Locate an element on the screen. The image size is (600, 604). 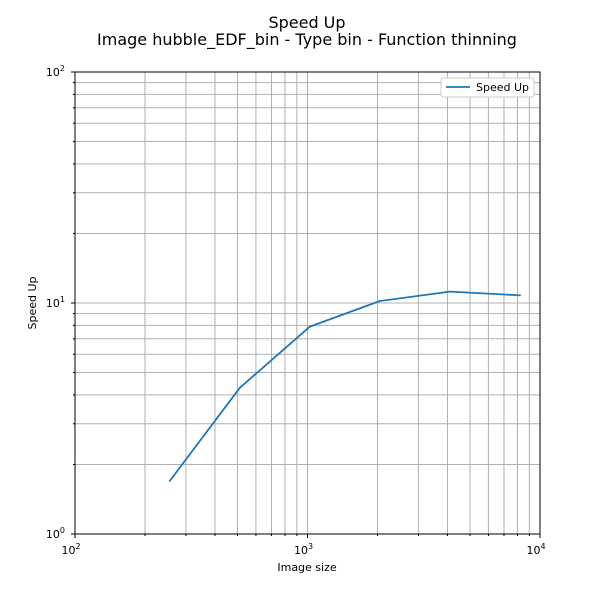
x-tick-label: 10² is located at coordinates (70, 549).